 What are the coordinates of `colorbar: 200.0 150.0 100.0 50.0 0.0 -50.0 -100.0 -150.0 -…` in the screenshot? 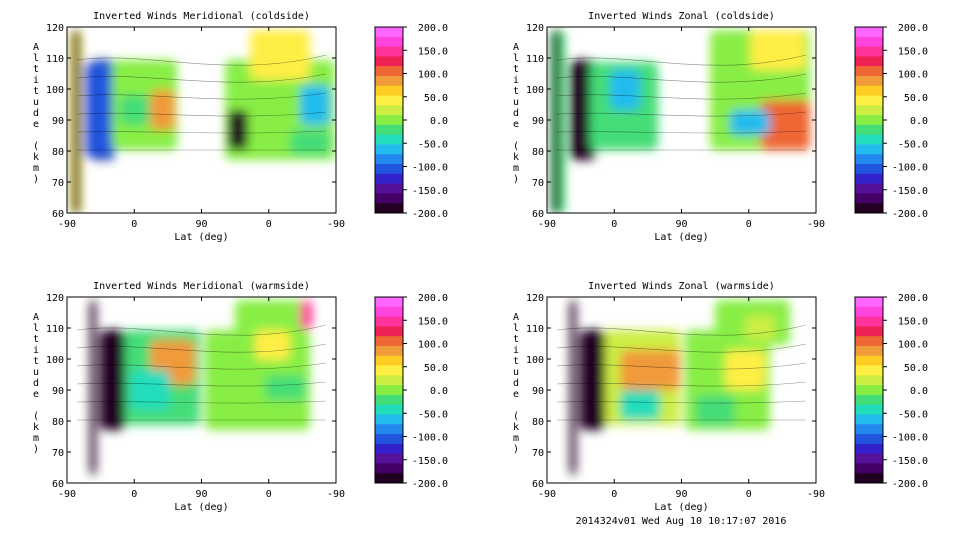 It's located at (891, 391).